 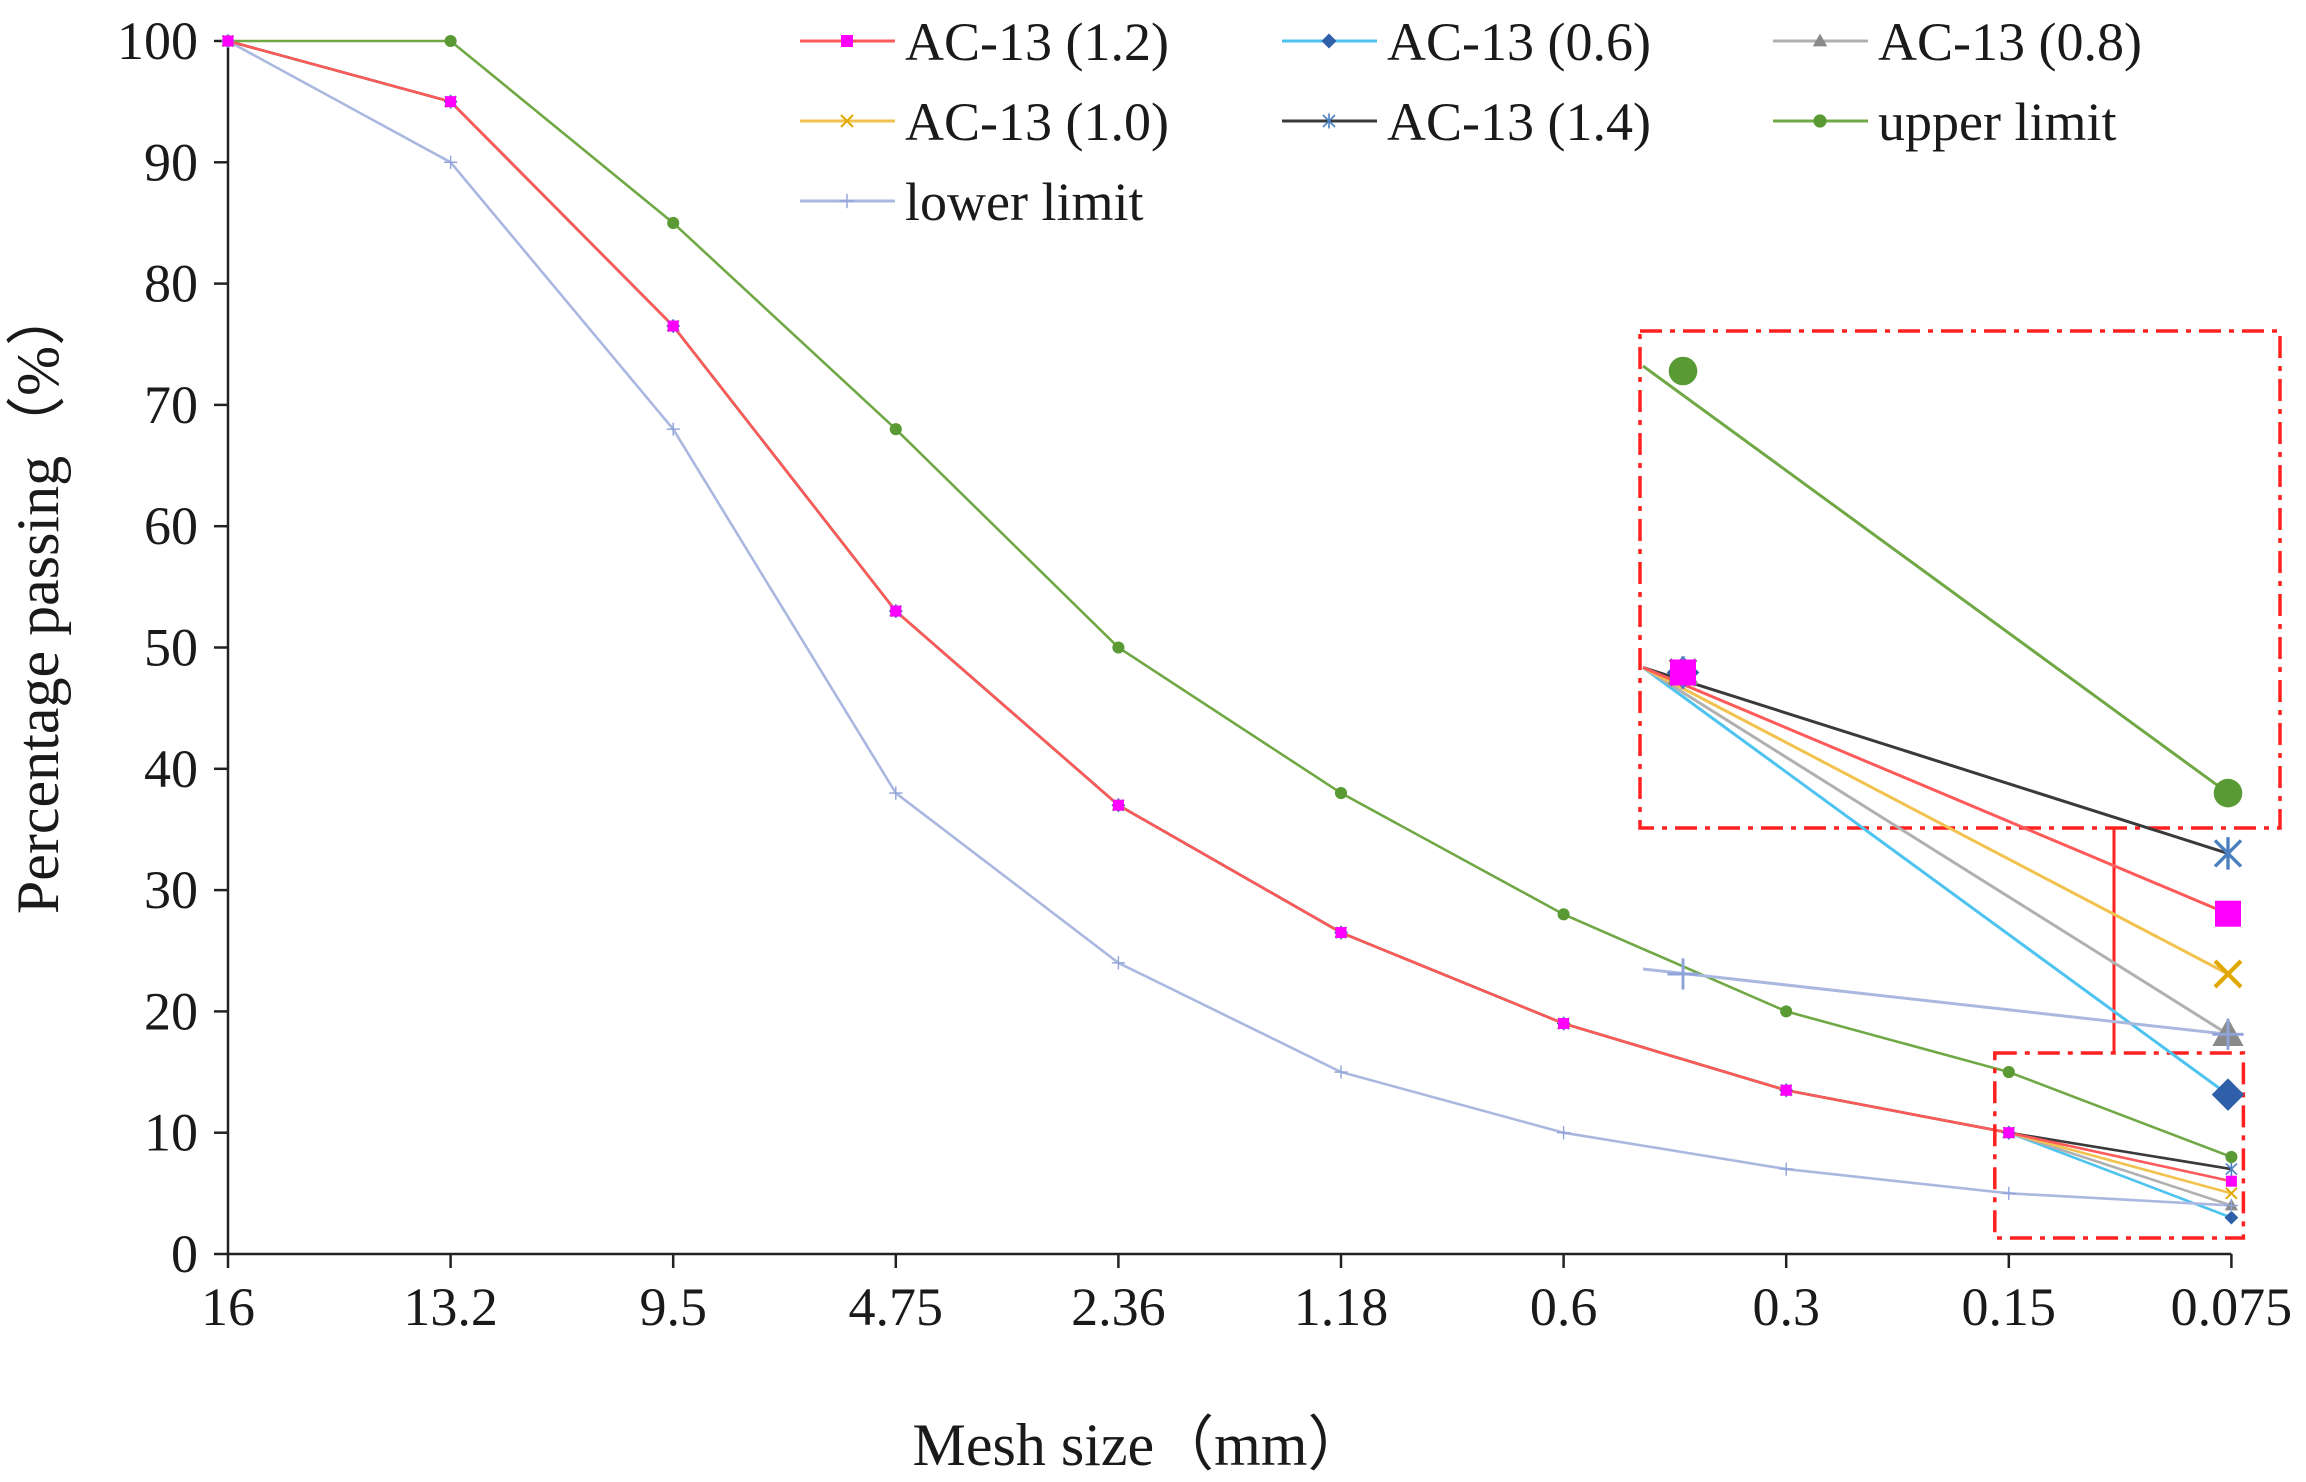 What do you see at coordinates (38, 600) in the screenshot?
I see `y-axis-title: Percentage passing（%）` at bounding box center [38, 600].